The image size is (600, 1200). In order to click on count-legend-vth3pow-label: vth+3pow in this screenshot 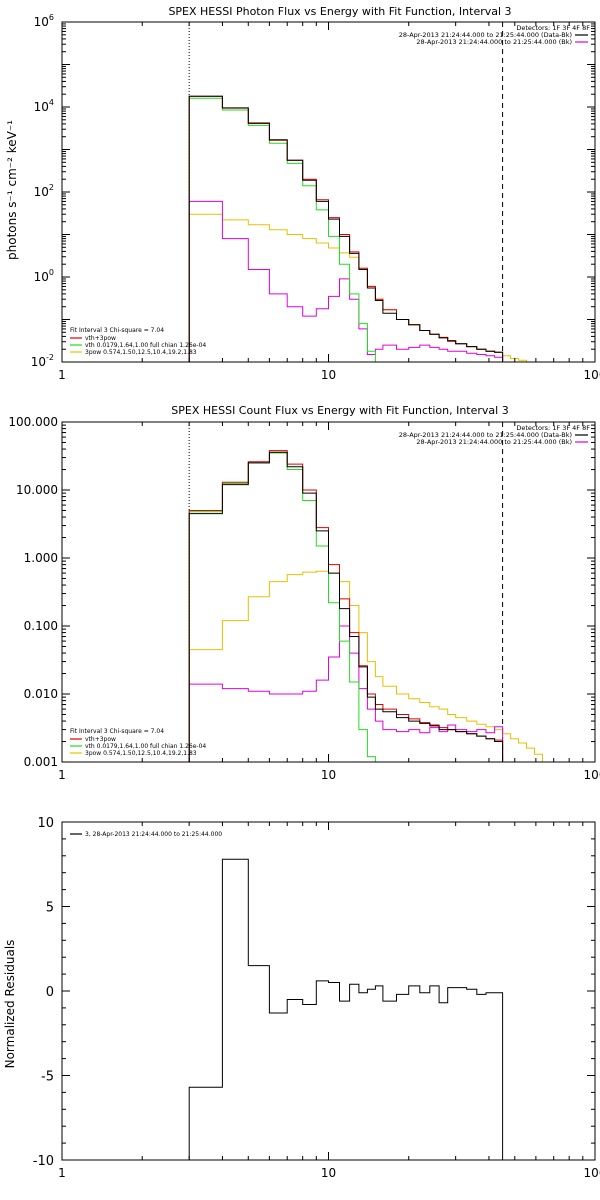, I will do `click(100, 739)`.